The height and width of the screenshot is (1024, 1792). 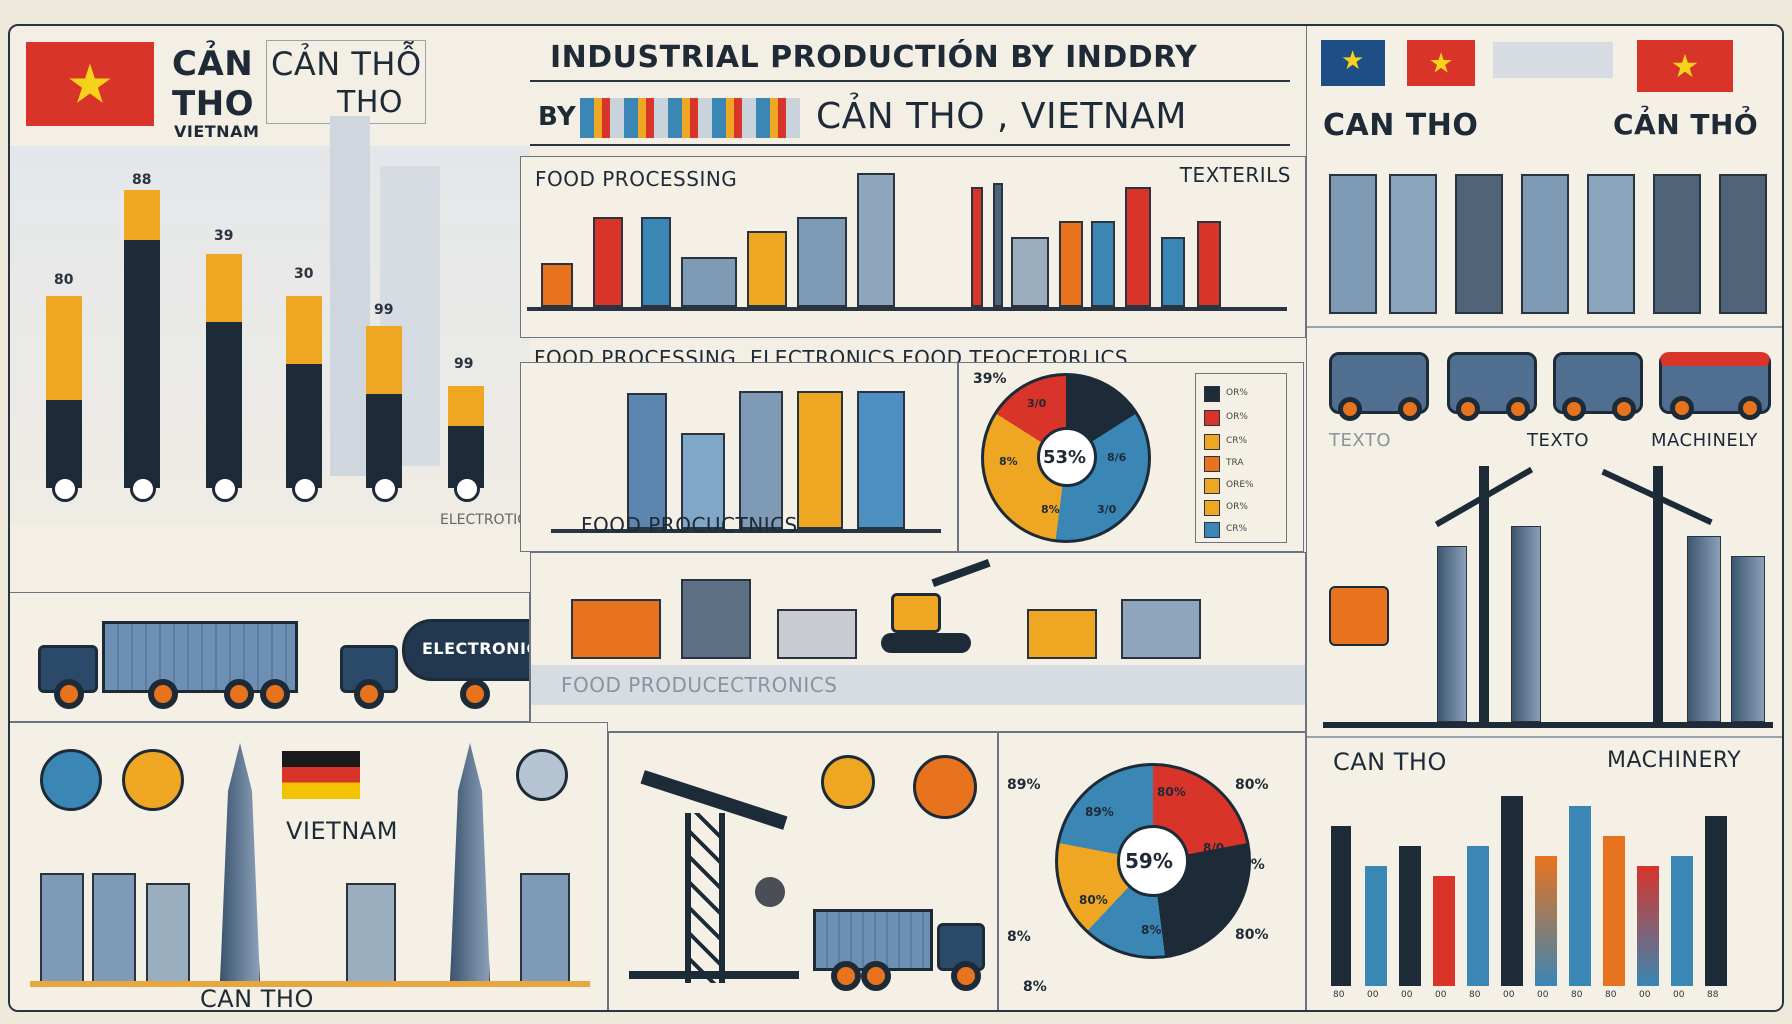 I want to click on pie-slice-label: 8/0, so click(x=1192, y=910).